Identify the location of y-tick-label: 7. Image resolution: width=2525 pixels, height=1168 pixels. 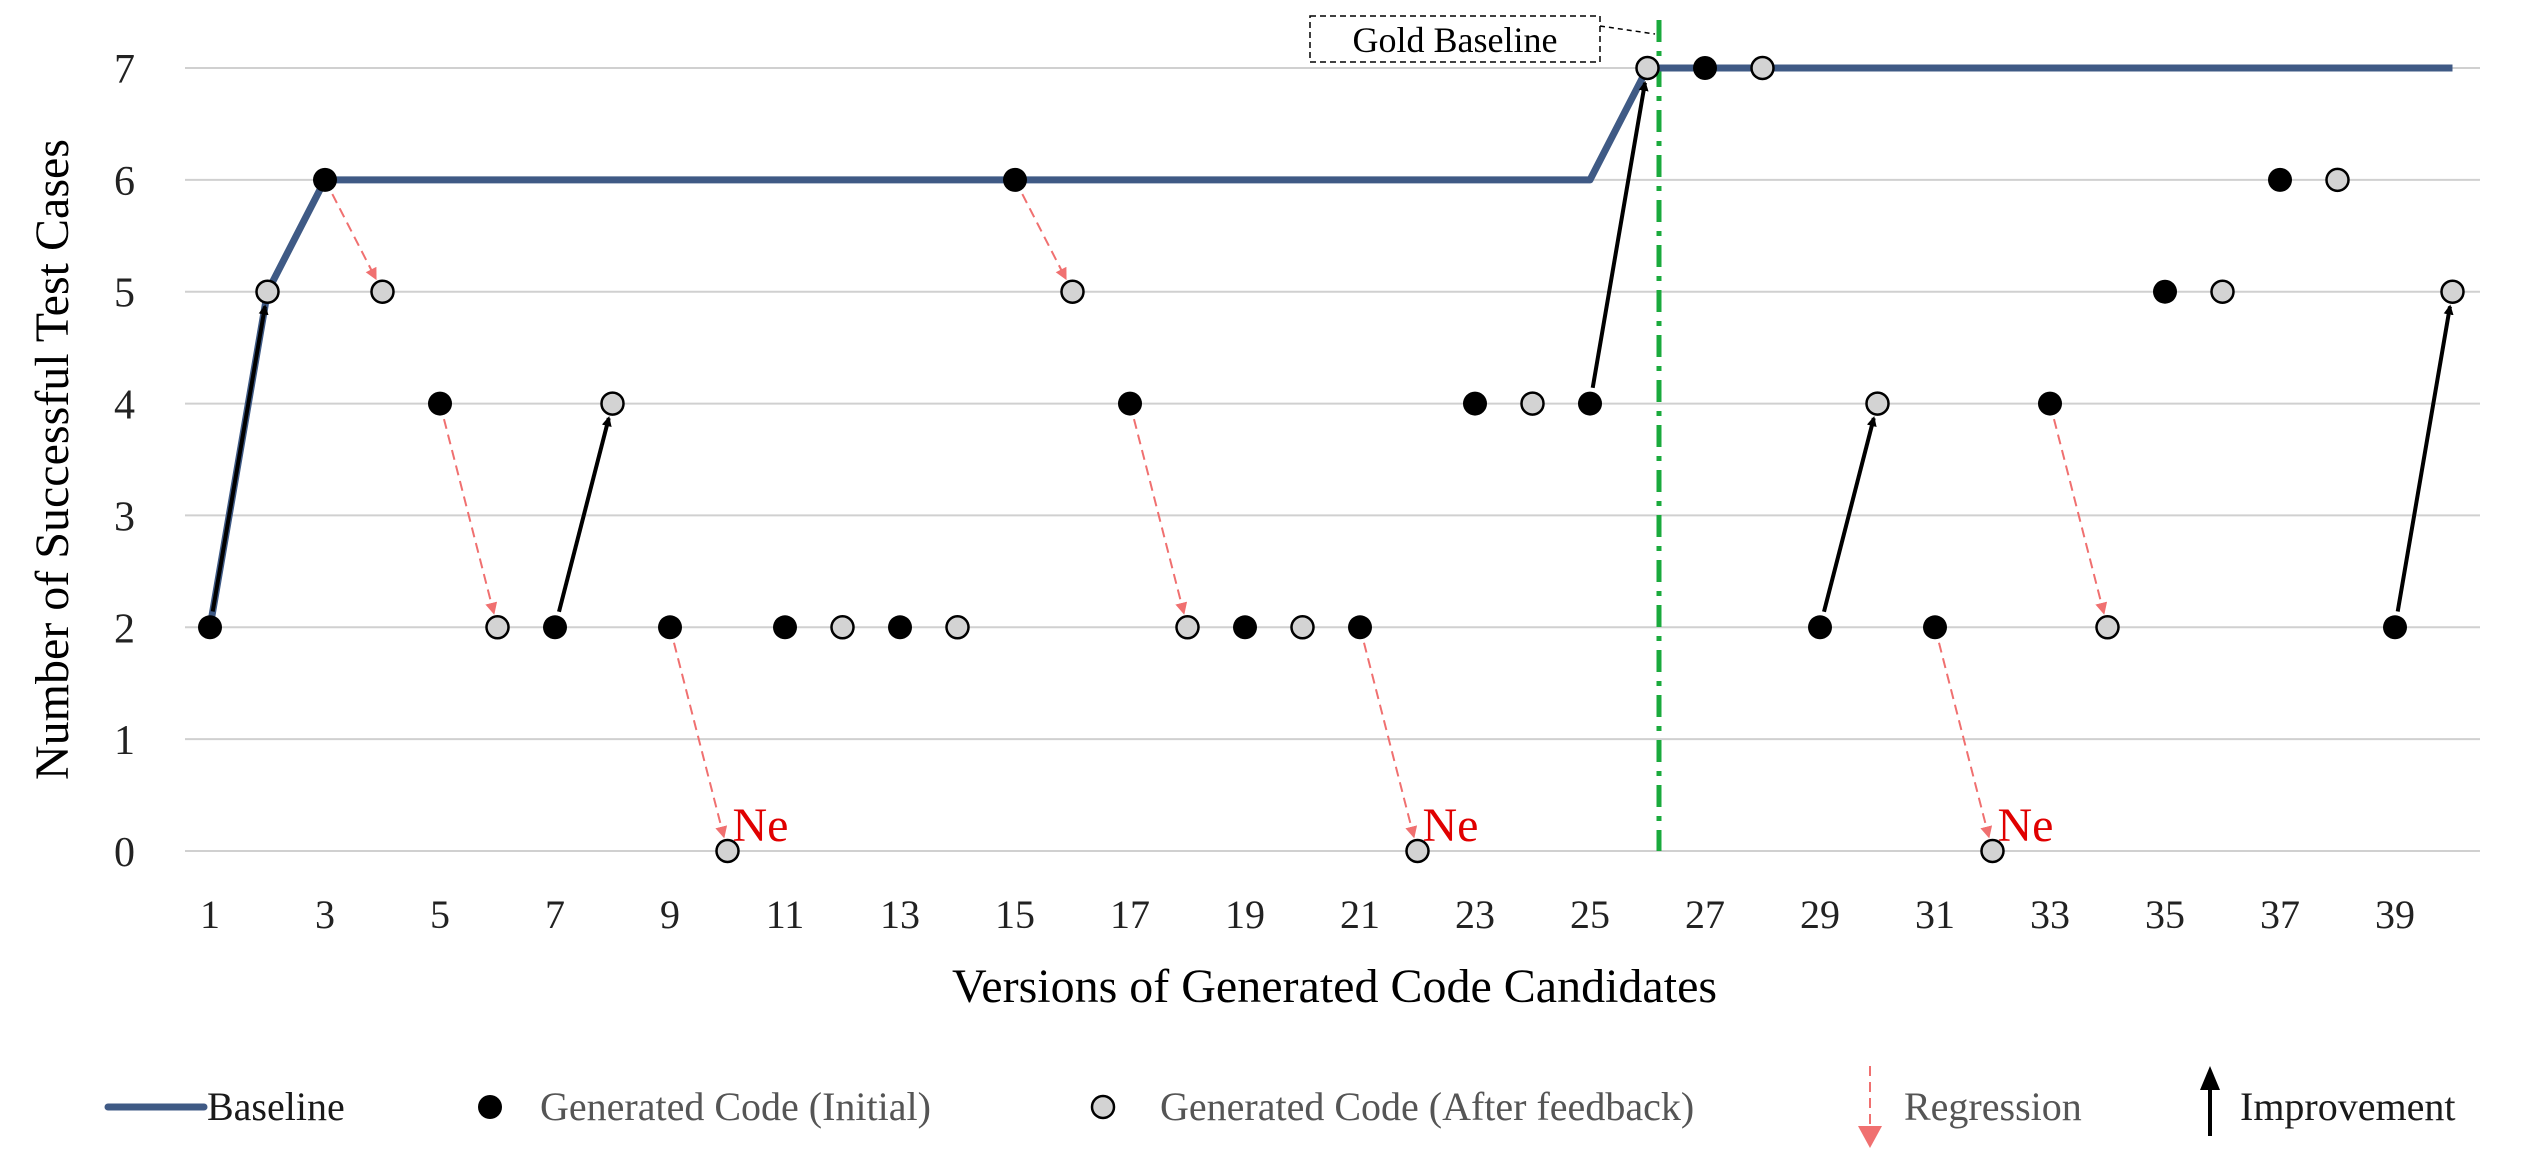
(124, 70).